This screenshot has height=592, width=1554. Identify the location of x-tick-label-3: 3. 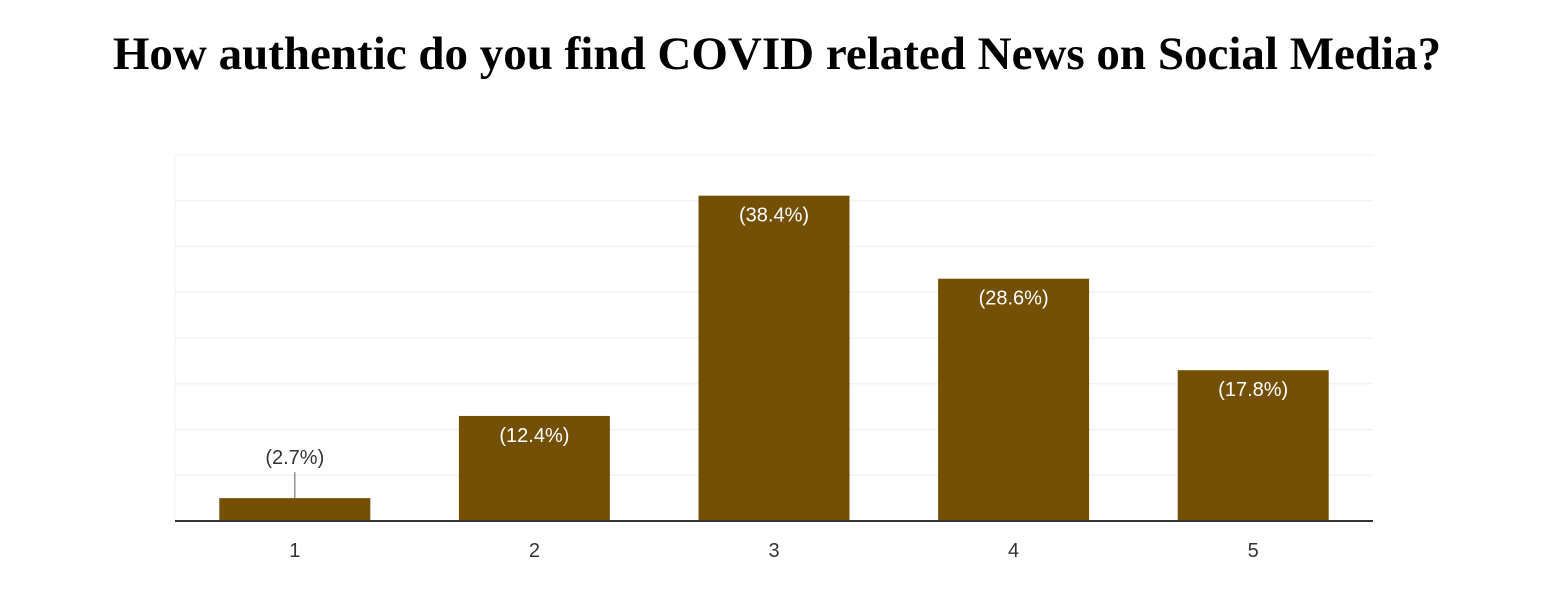
(773, 551).